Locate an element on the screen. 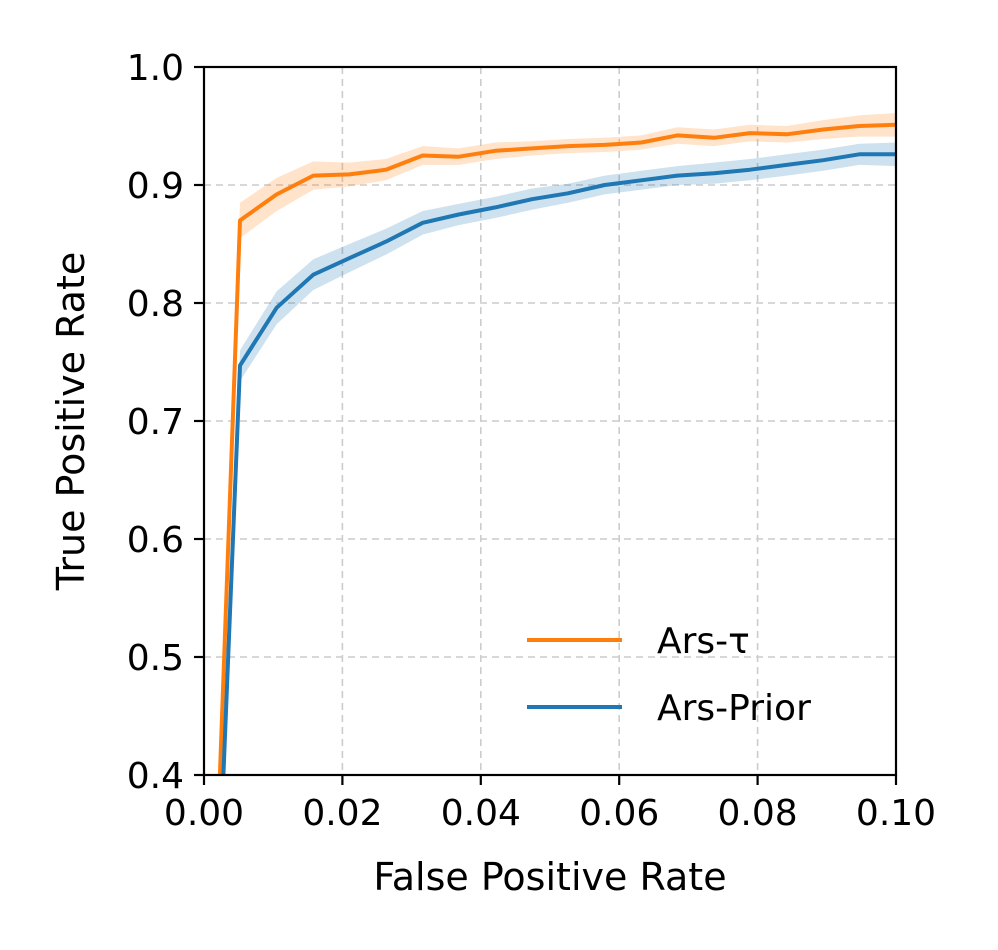 This screenshot has height=950, width=998. legend-label-ars-prior: Ars-Prior is located at coordinates (734, 708).